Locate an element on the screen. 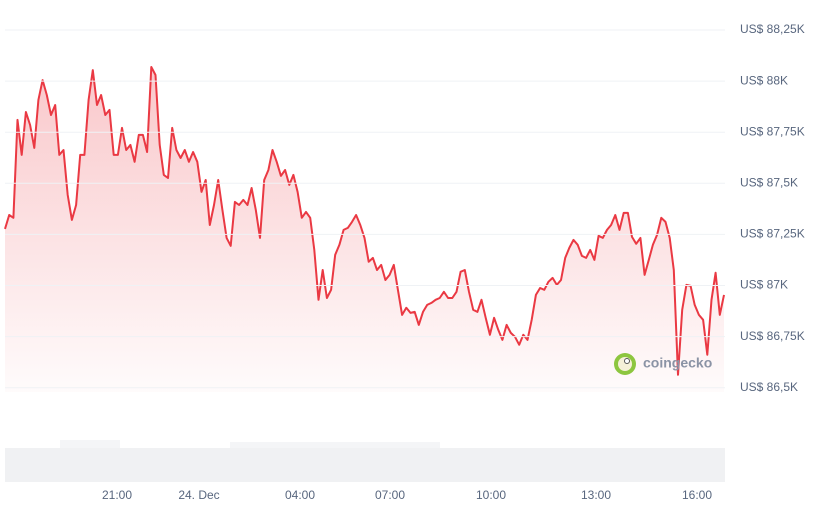 The width and height of the screenshot is (814, 515). x-tick-label: 13:00 is located at coordinates (596, 495).